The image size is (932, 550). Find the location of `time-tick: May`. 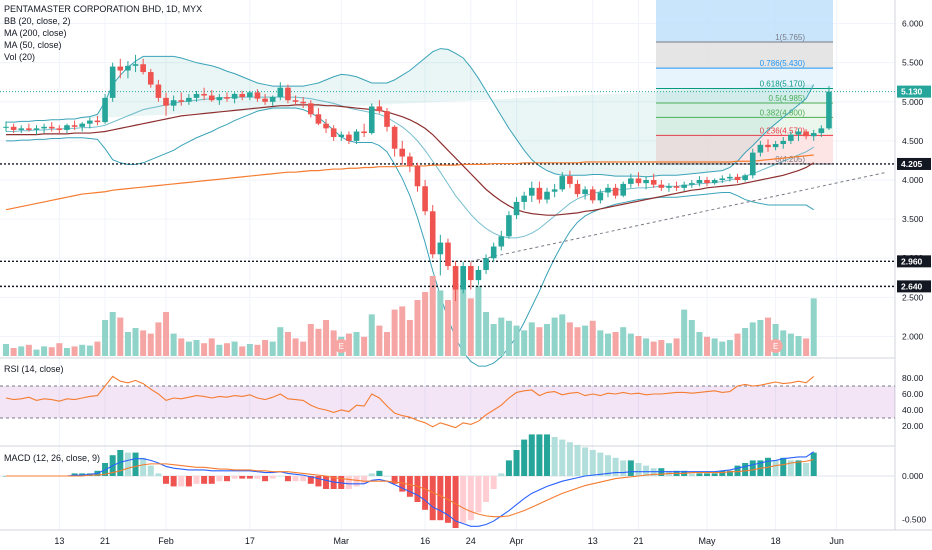

time-tick: May is located at coordinates (708, 541).